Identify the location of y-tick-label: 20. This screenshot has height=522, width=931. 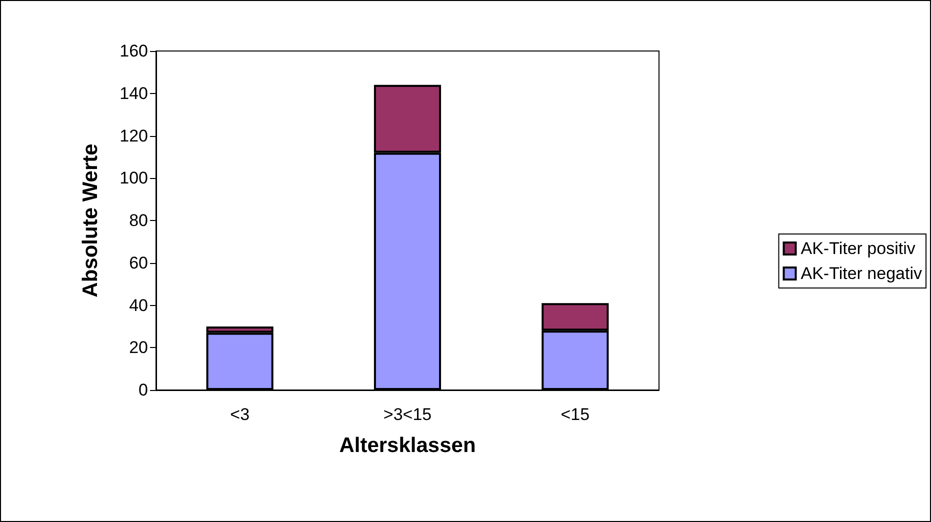
(138, 348).